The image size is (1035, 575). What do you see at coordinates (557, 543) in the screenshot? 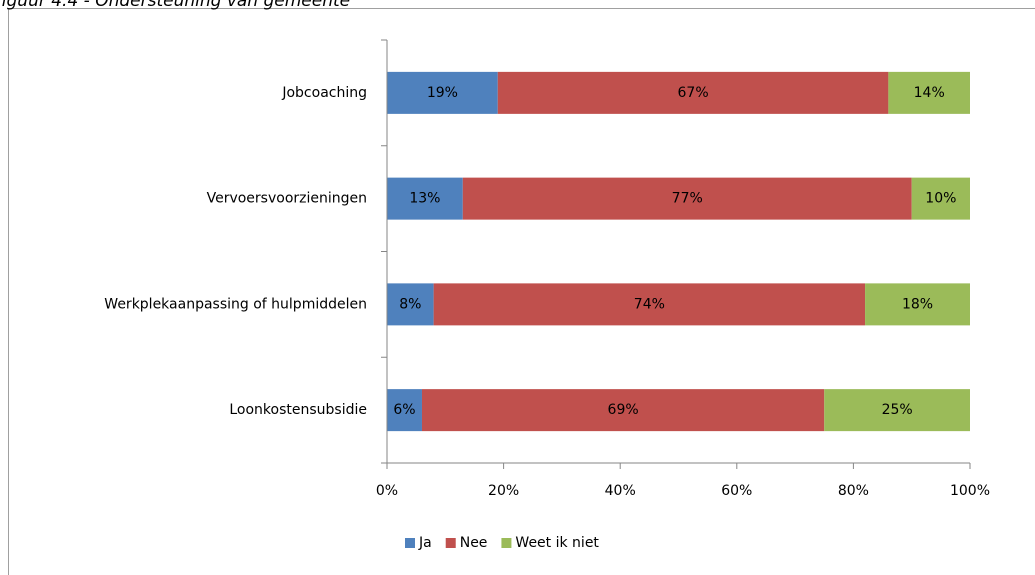
I see `legend-label: Weet ik niet` at bounding box center [557, 543].